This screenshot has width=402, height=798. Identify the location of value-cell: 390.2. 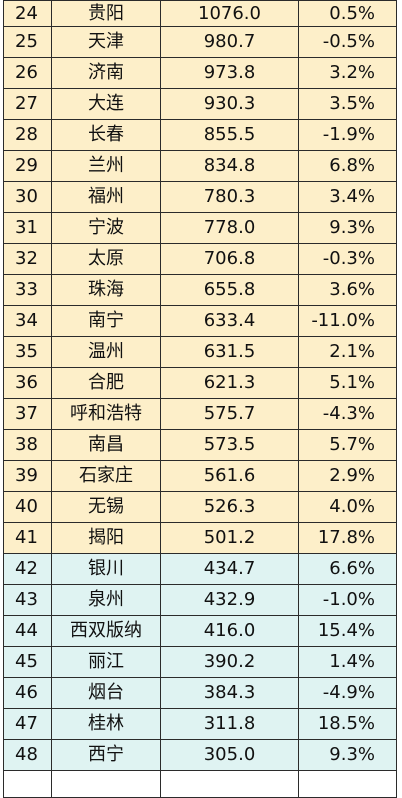
(229, 662).